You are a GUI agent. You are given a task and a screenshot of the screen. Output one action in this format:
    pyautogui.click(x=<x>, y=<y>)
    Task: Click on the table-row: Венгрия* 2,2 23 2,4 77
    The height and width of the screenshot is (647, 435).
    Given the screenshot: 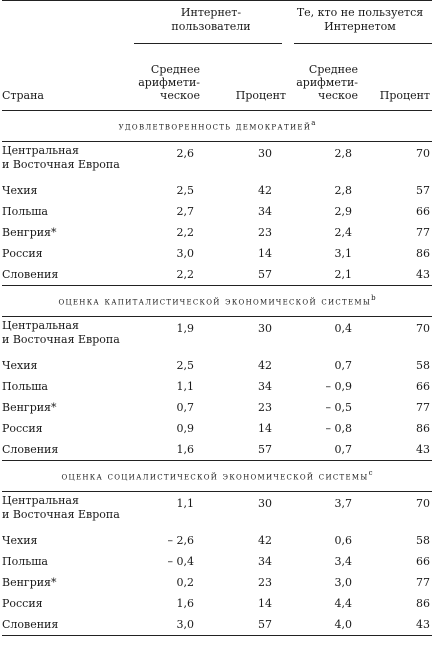 What is the action you would take?
    pyautogui.click(x=217, y=232)
    